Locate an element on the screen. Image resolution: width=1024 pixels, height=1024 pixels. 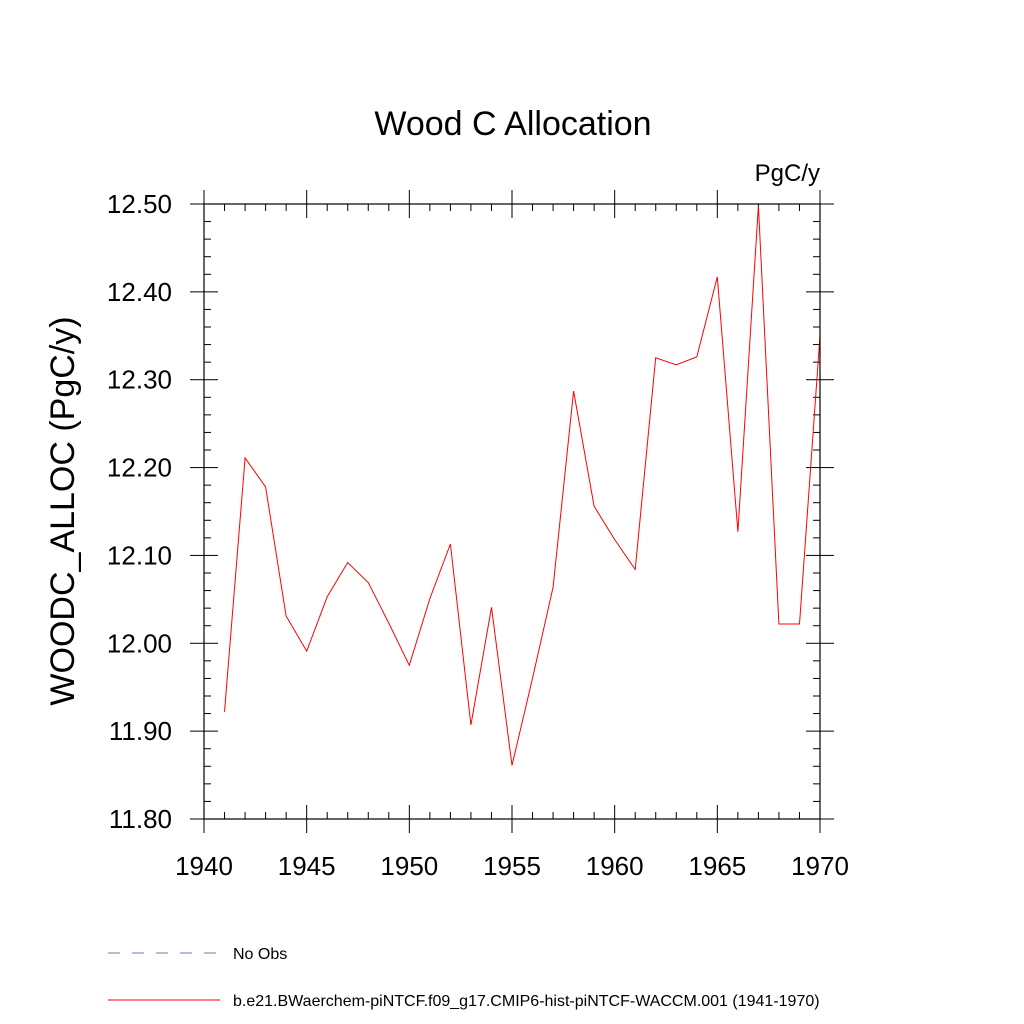
x-tick-label: 1945 is located at coordinates (307, 866).